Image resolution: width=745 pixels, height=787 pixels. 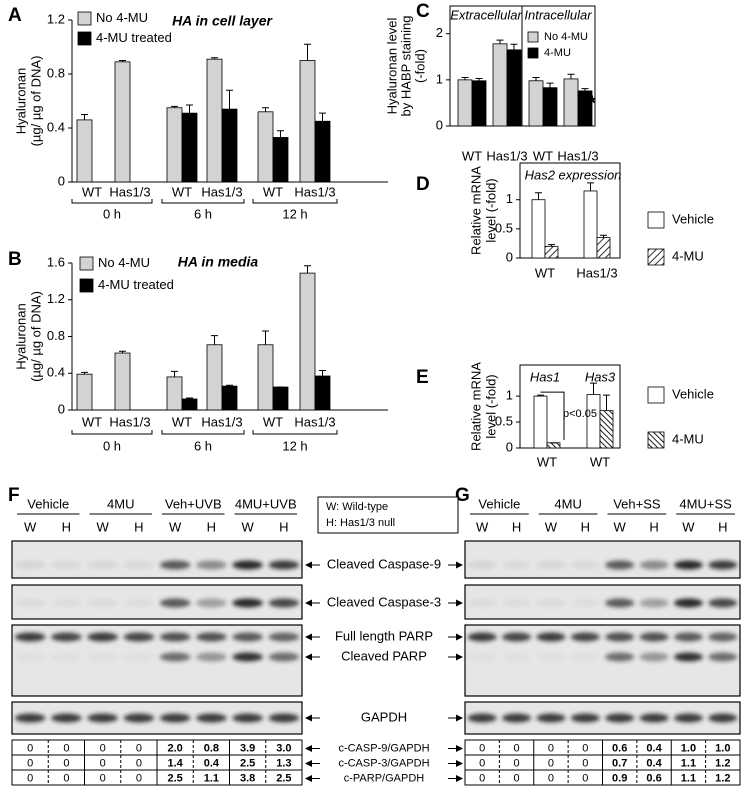 I want to click on x-tick-label: Has1/3, so click(x=577, y=155).